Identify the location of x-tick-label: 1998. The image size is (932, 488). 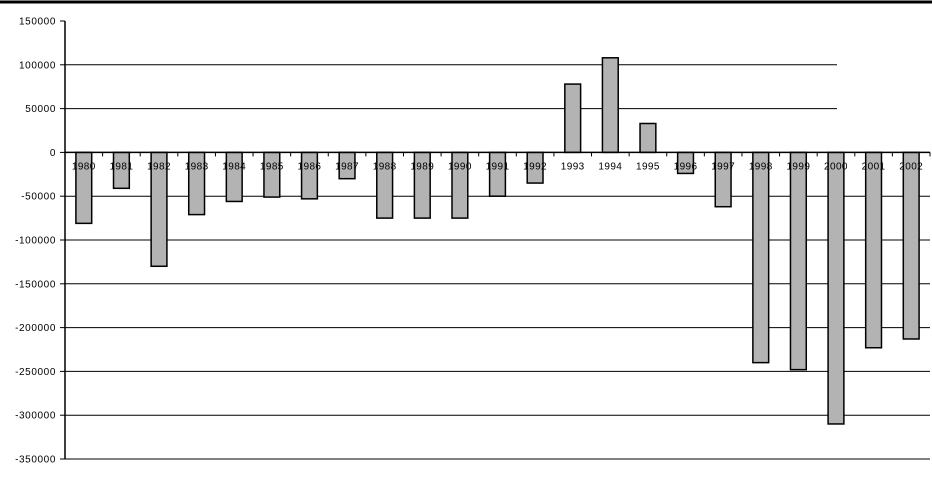
(761, 166).